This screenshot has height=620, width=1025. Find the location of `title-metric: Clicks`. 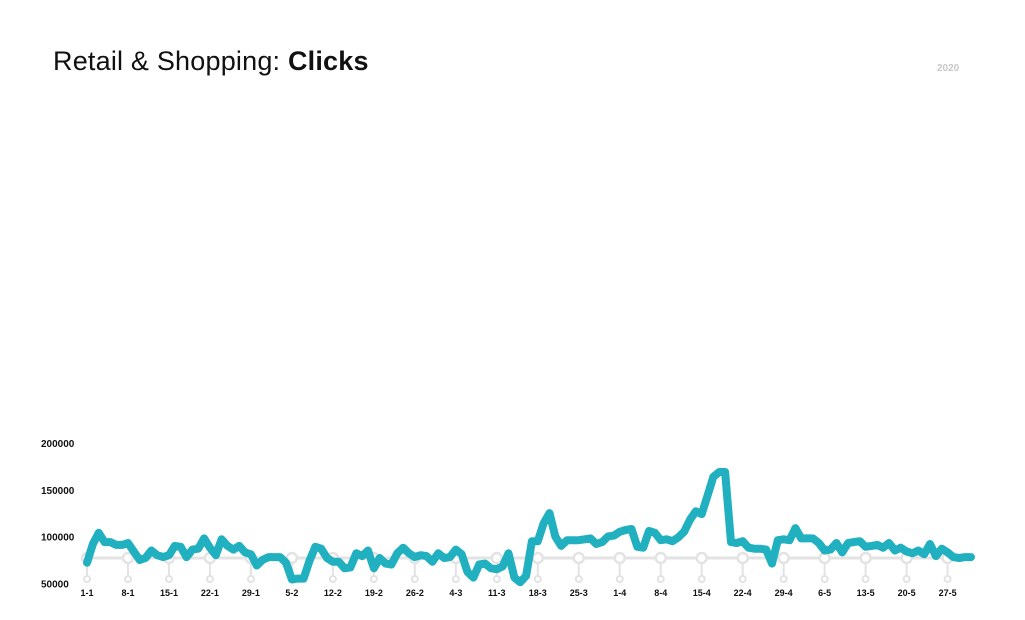

title-metric: Clicks is located at coordinates (328, 61).